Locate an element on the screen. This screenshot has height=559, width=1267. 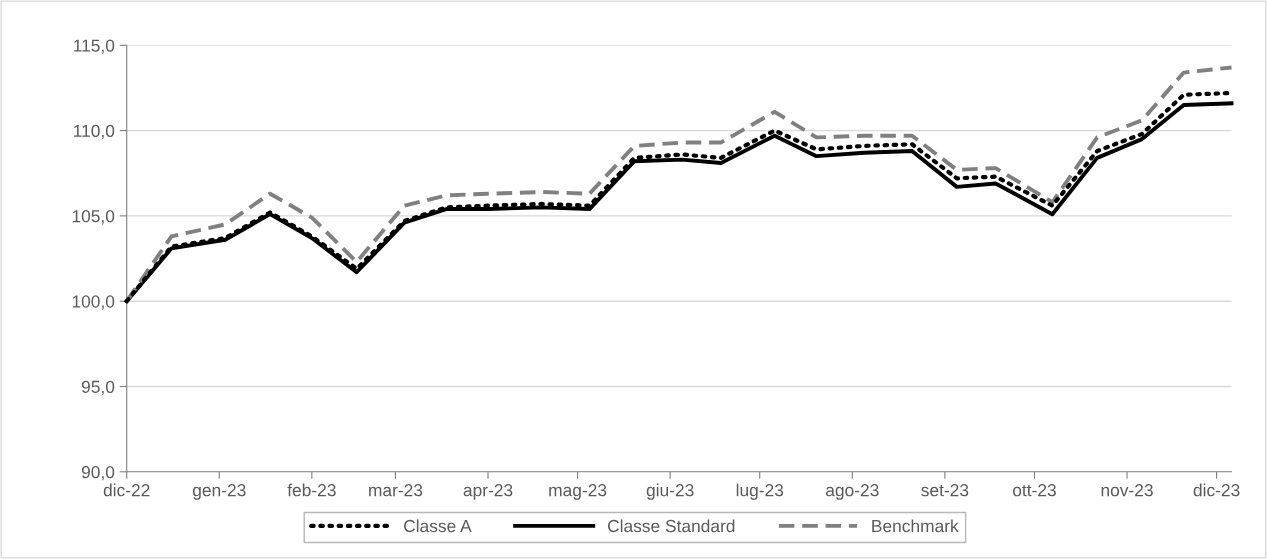
x-tick-label: feb-23 is located at coordinates (311, 490).